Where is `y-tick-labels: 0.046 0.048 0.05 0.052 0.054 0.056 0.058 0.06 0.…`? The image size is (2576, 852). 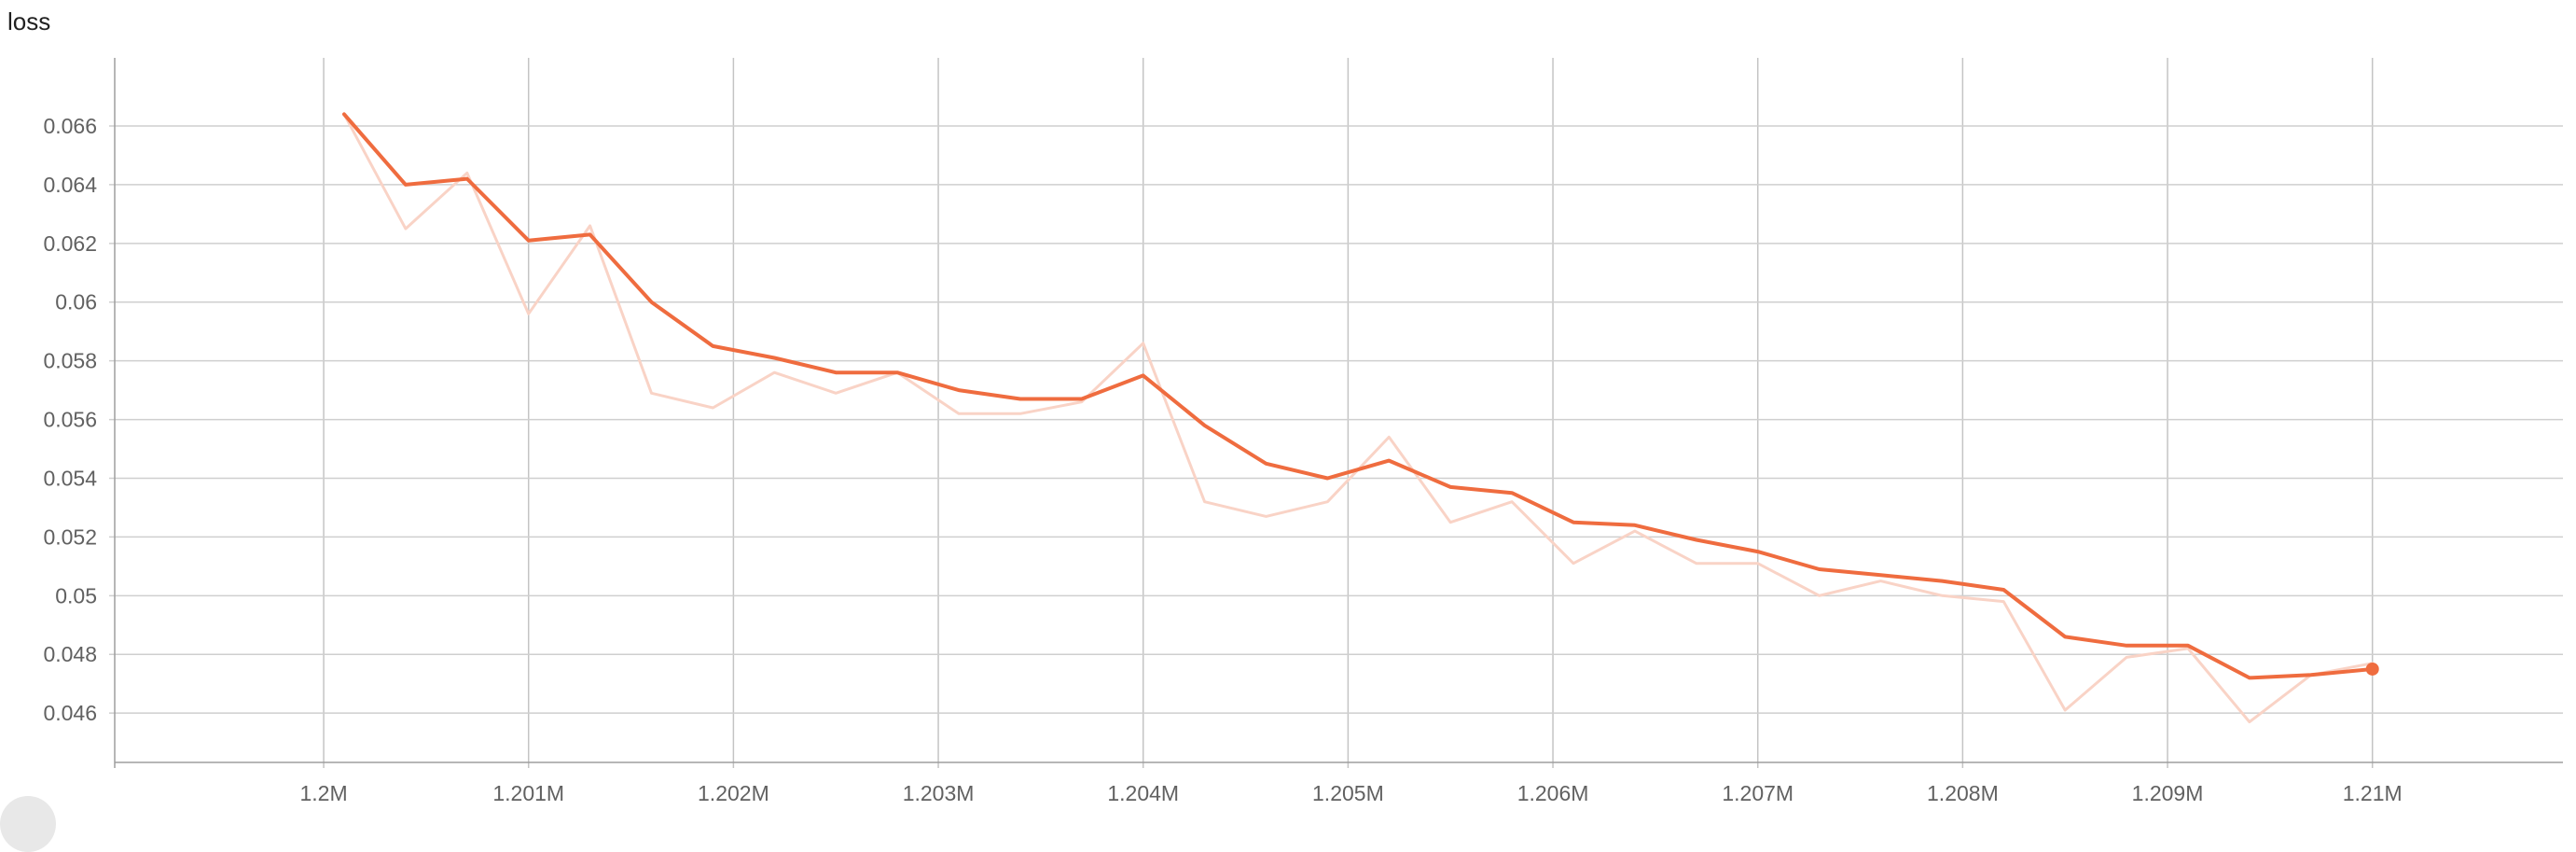 y-tick-labels: 0.046 0.048 0.05 0.052 0.054 0.056 0.058 0.06 0.… is located at coordinates (70, 420).